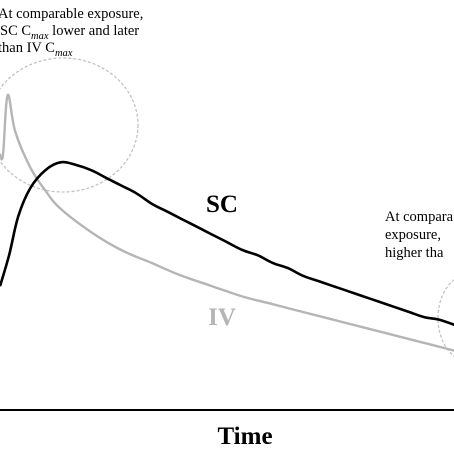 The width and height of the screenshot is (454, 454). I want to click on annotation-text: lower and later, so click(94, 31).